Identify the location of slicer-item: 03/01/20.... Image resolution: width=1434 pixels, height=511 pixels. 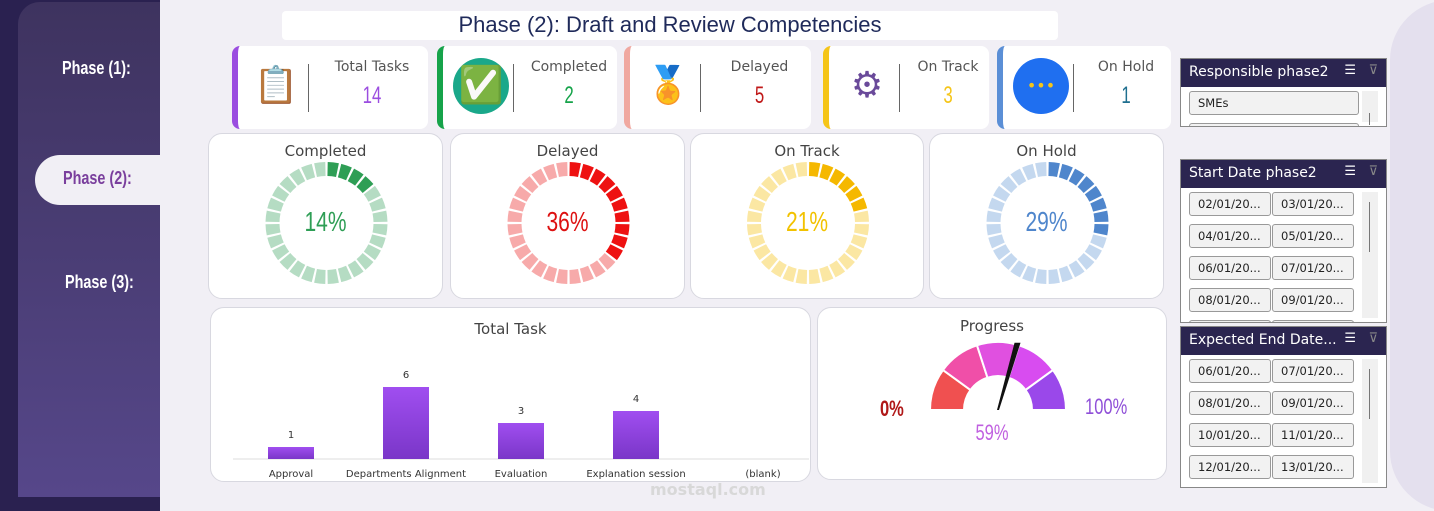
(1313, 204).